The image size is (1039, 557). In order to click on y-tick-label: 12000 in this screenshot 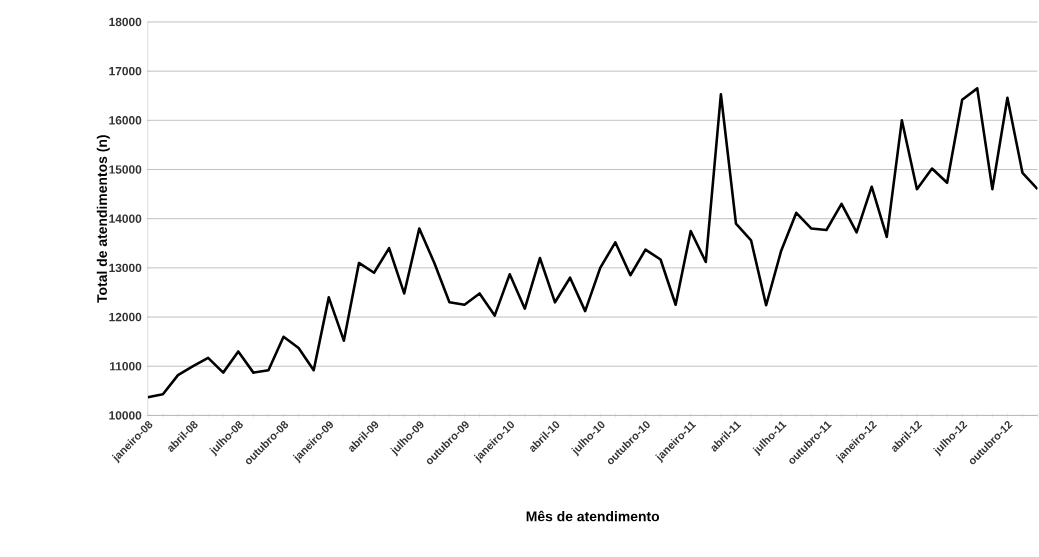, I will do `click(125, 317)`.